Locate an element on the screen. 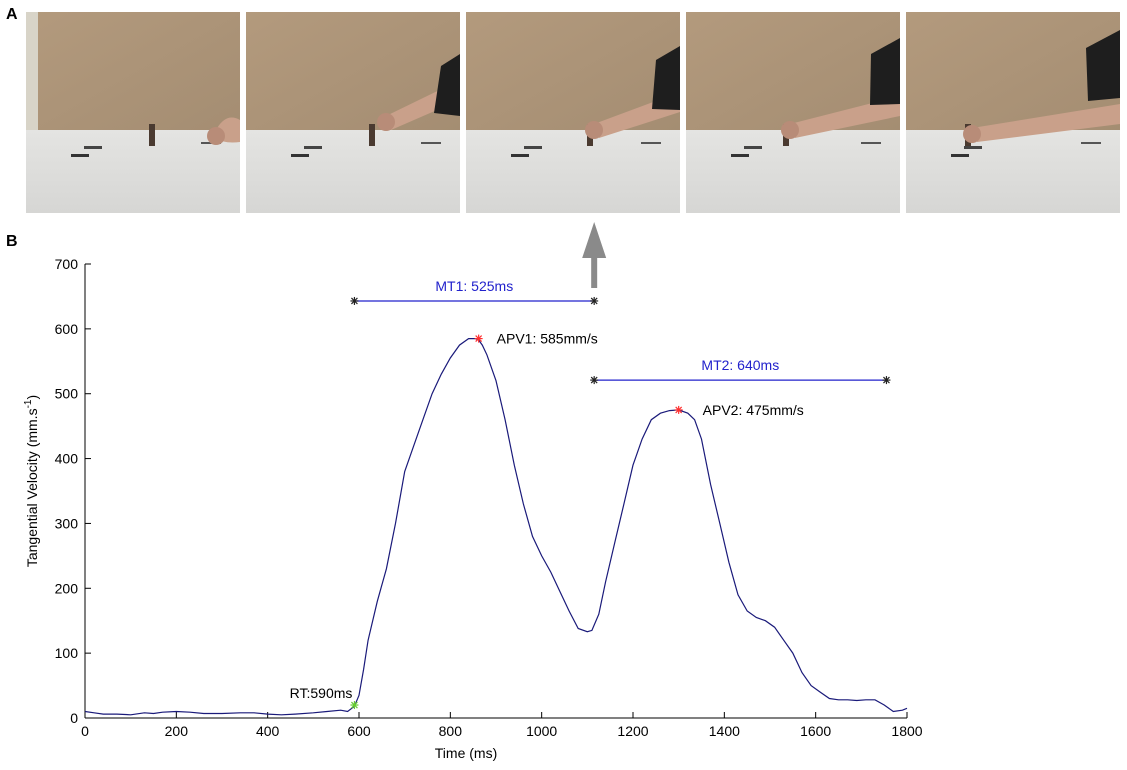 The height and width of the screenshot is (770, 1127). mt1-interval-end-marker is located at coordinates (594, 300).